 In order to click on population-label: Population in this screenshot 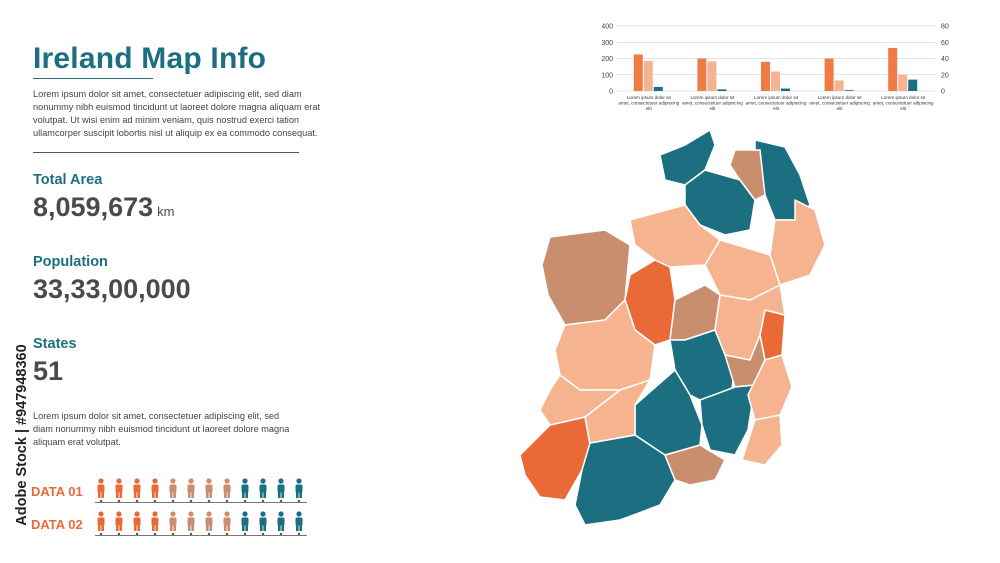, I will do `click(70, 262)`.